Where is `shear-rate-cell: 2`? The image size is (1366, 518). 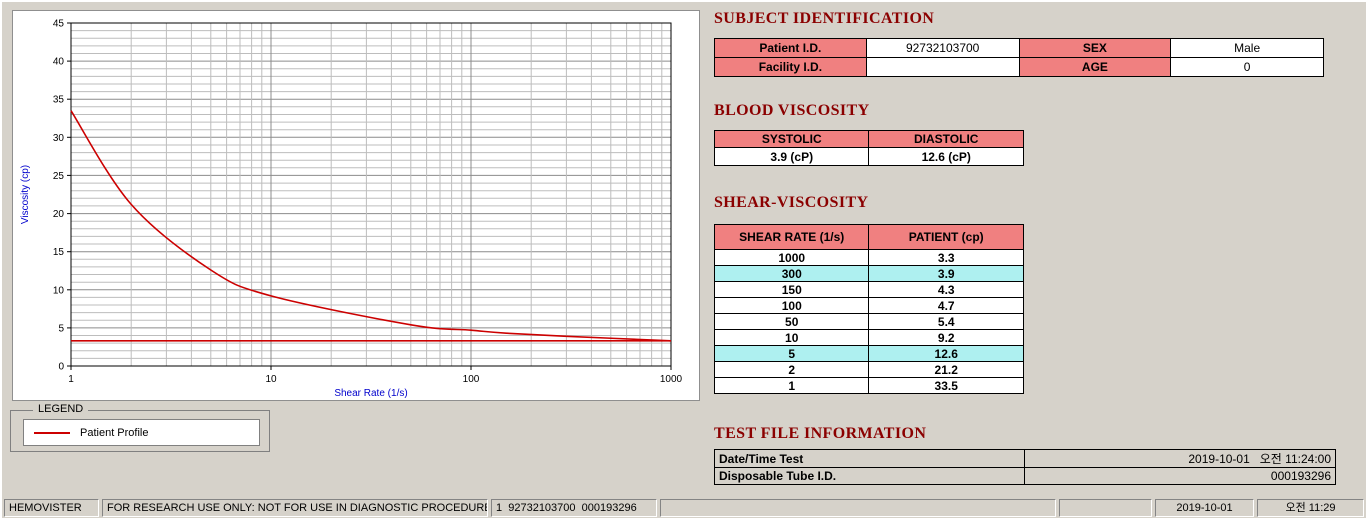 shear-rate-cell: 2 is located at coordinates (791, 369).